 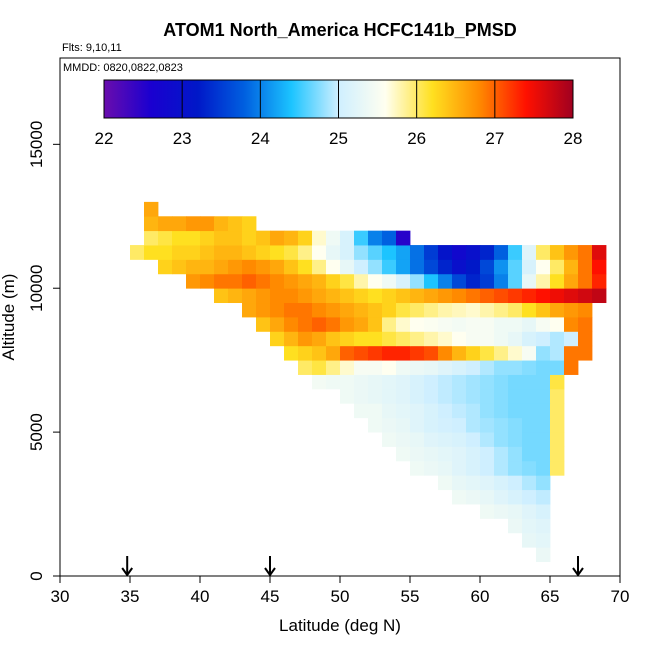 What do you see at coordinates (340, 596) in the screenshot?
I see `x-tick-label: 50` at bounding box center [340, 596].